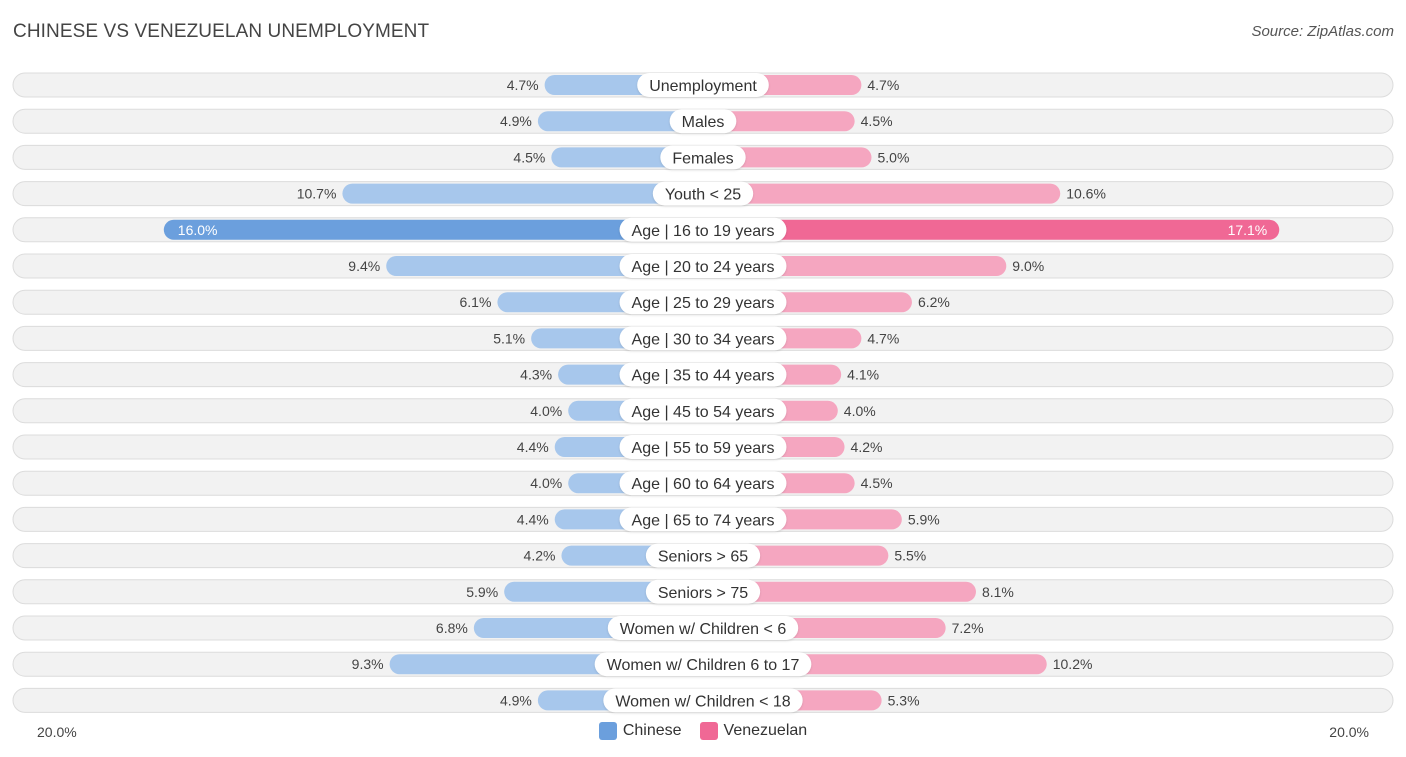 The height and width of the screenshot is (757, 1406). I want to click on category-label: Age | 25 to 29 years, so click(703, 303).